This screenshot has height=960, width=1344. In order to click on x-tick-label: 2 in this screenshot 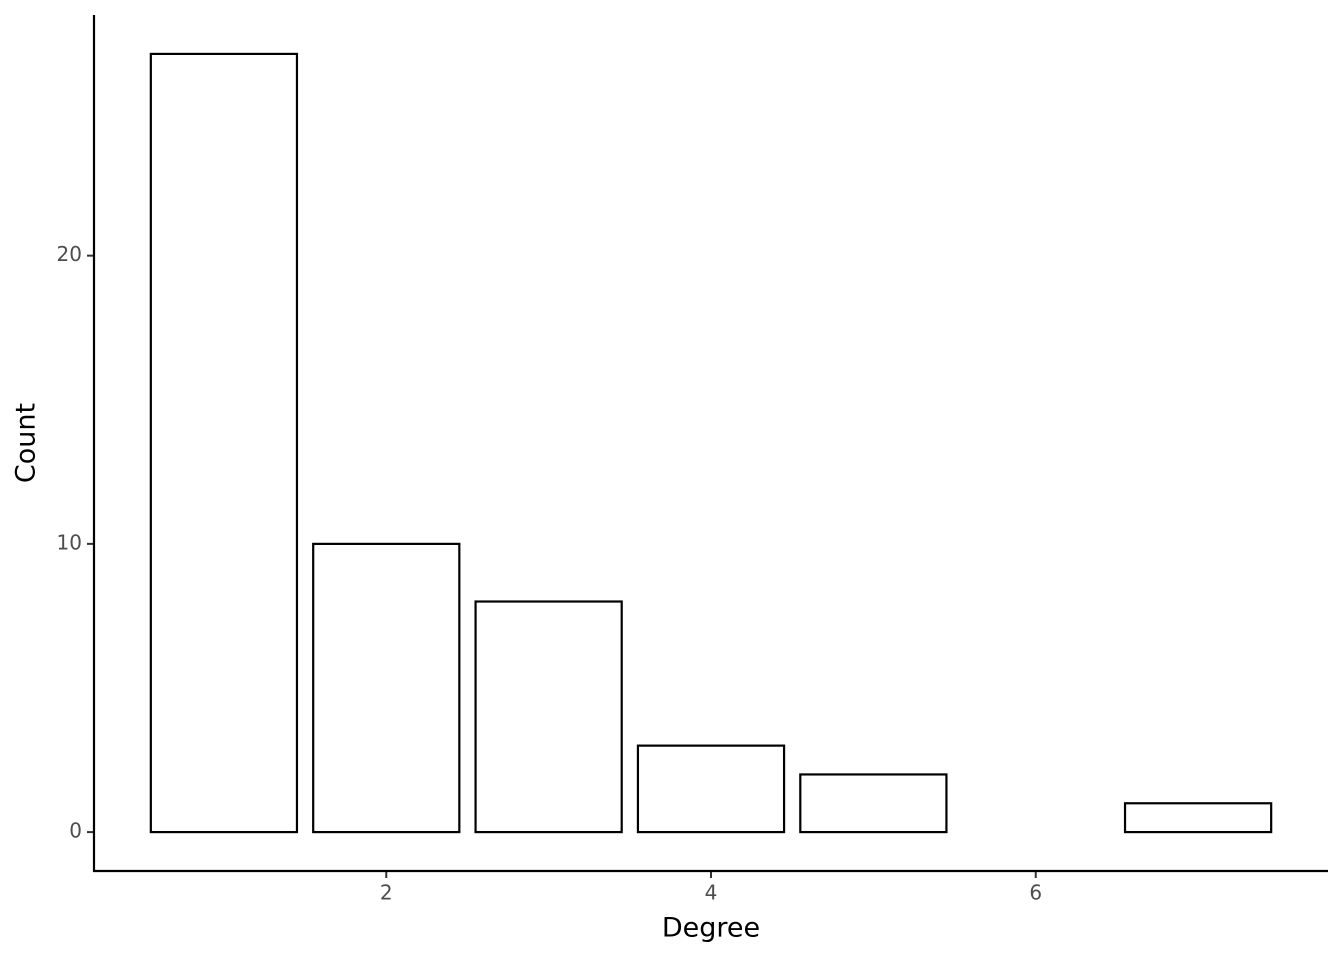, I will do `click(386, 893)`.